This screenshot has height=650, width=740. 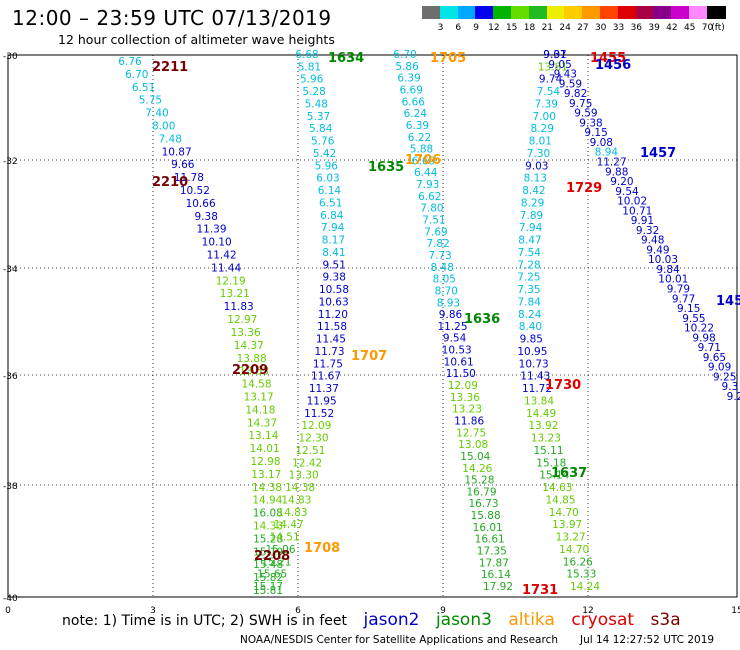 I want to click on x-tick-label: 3, so click(x=153, y=611).